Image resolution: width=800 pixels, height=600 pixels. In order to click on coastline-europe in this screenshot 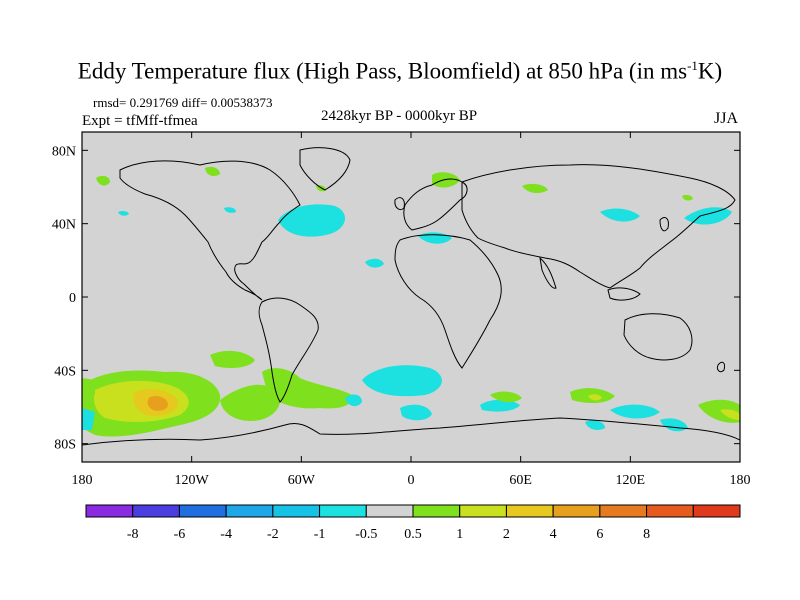, I will do `click(435, 204)`.